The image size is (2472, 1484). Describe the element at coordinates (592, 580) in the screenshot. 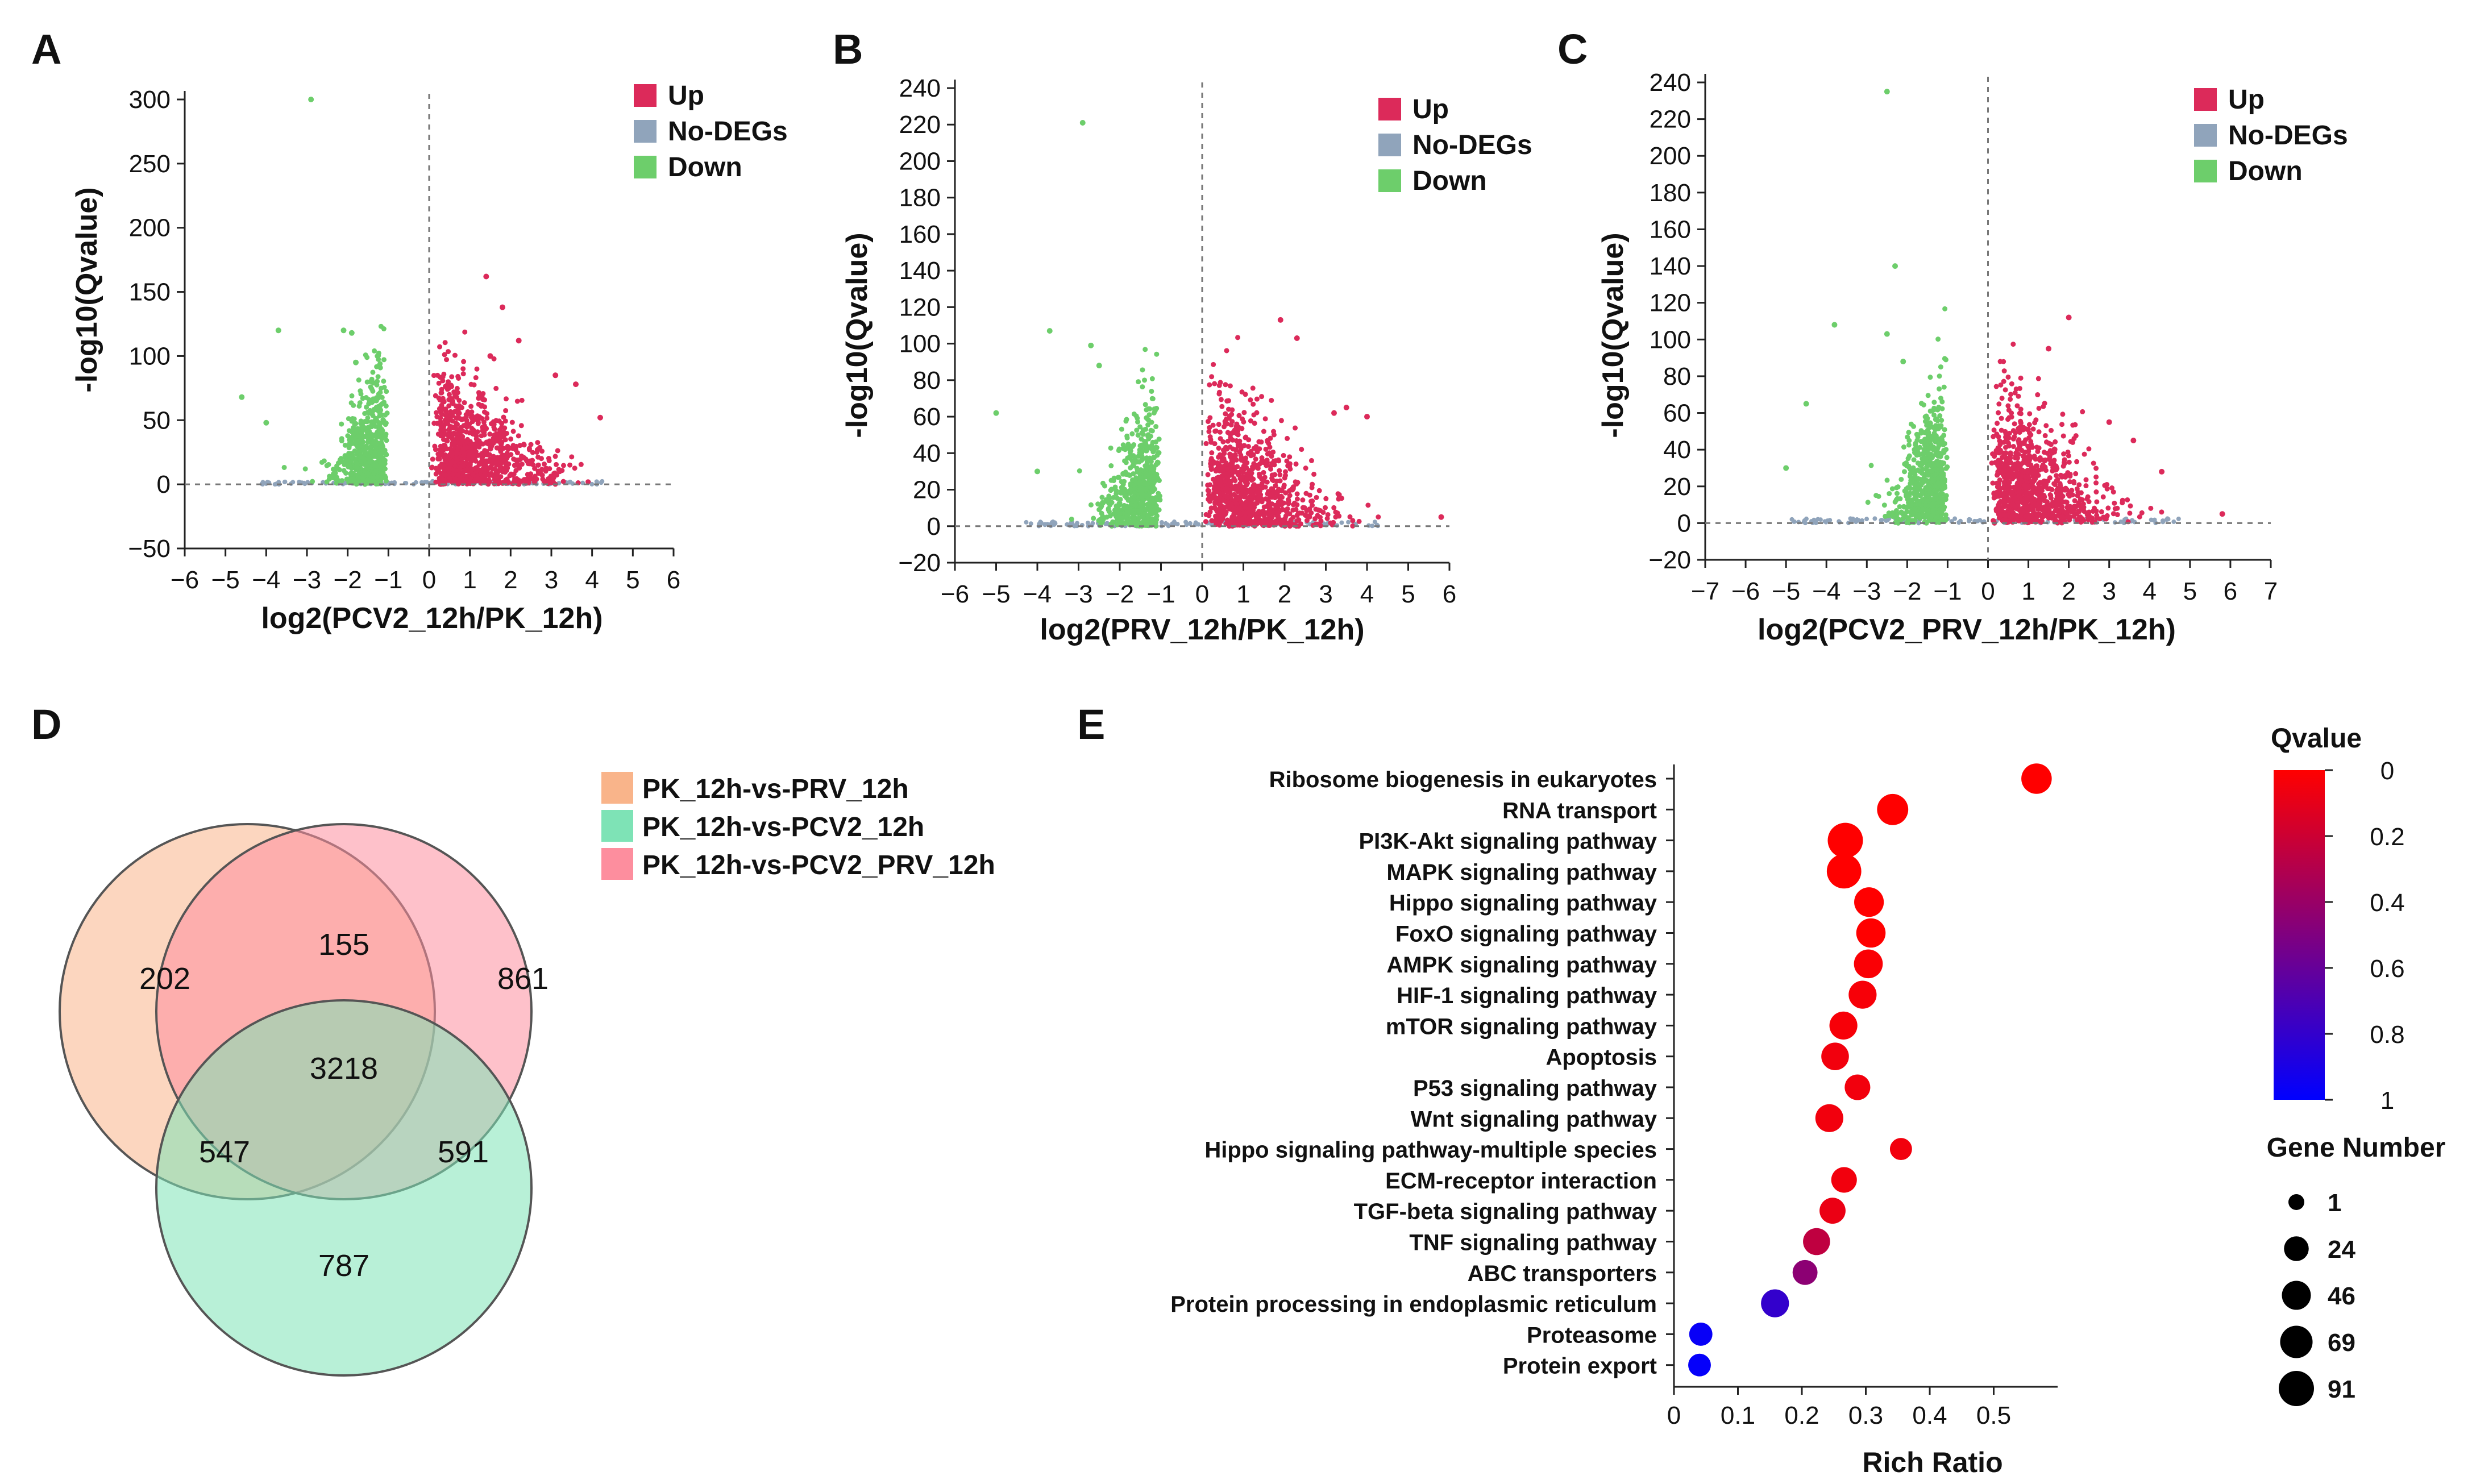

I see `x-tick-label: 4` at that location.